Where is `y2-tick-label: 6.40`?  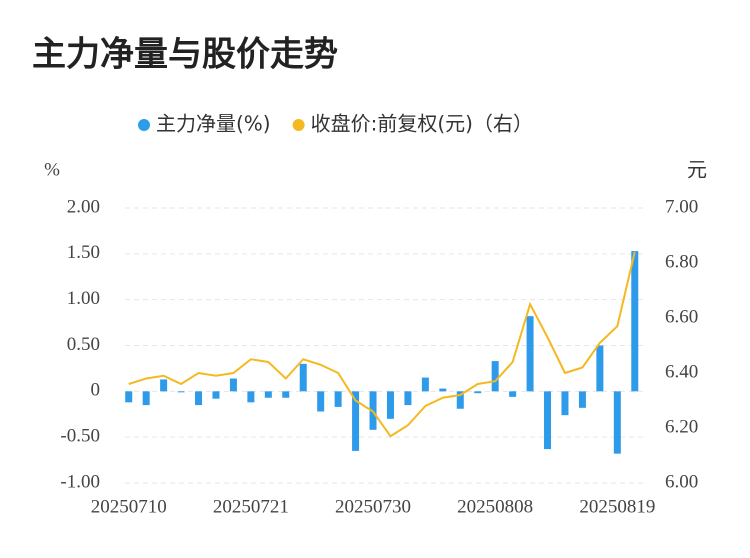
y2-tick-label: 6.40 is located at coordinates (681, 371).